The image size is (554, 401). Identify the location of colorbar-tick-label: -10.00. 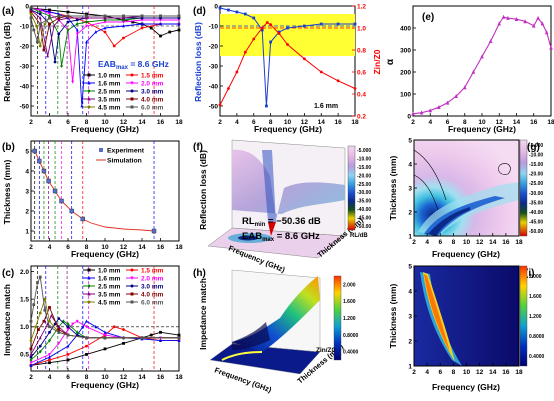
(364, 160).